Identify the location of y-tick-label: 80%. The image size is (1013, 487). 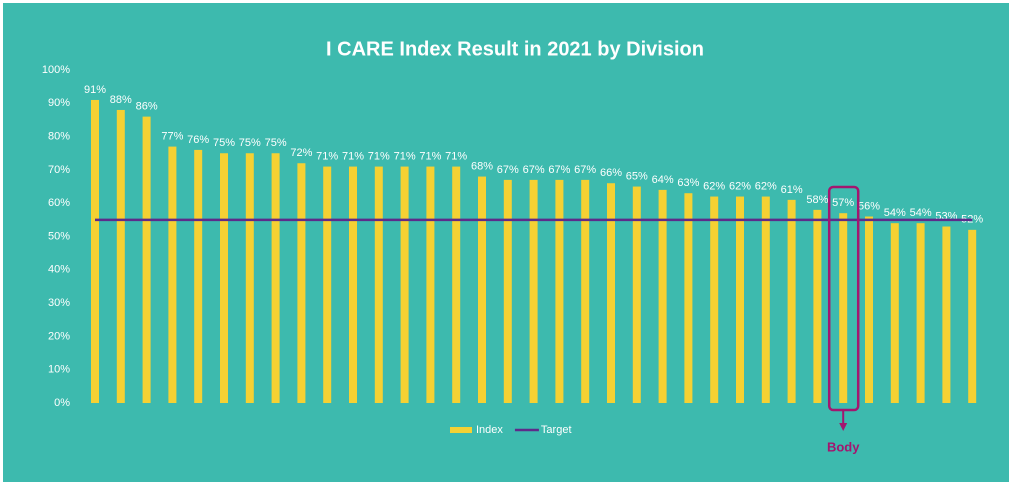
(59, 137).